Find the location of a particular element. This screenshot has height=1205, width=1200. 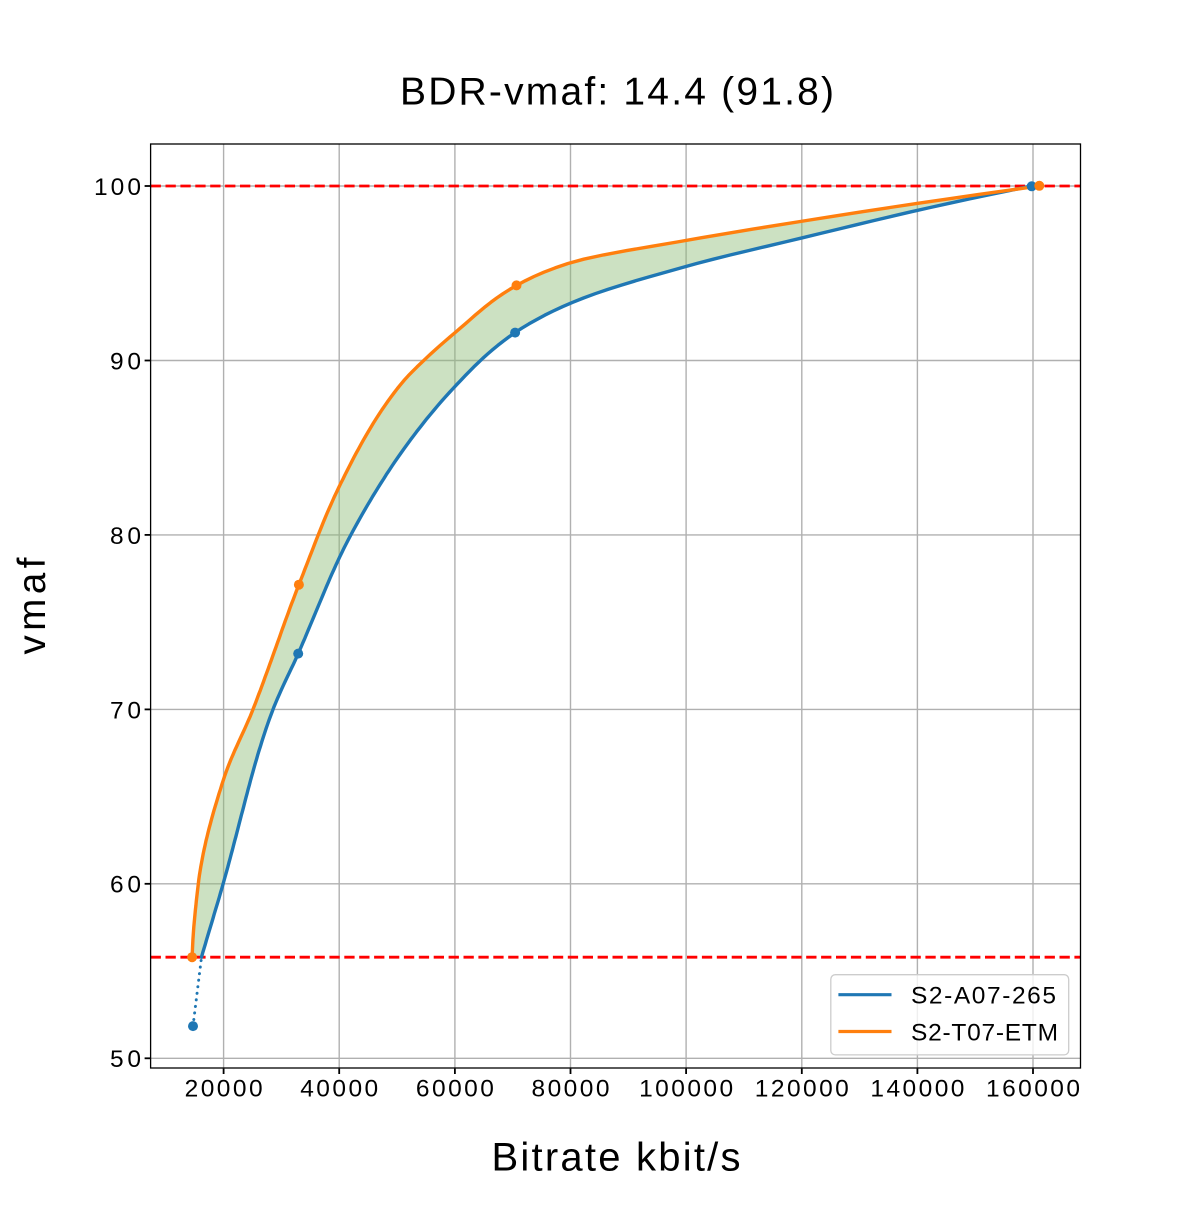

svg-text: 20000 is located at coordinates (224, 1088).